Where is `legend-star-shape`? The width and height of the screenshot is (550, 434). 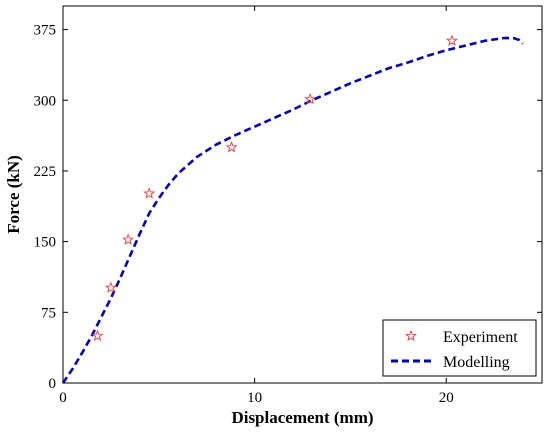
legend-star-shape is located at coordinates (411, 335).